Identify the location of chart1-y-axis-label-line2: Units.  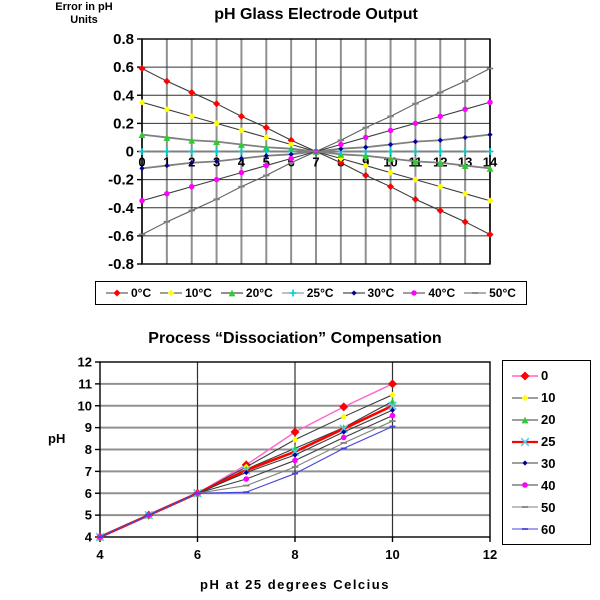
(84, 20).